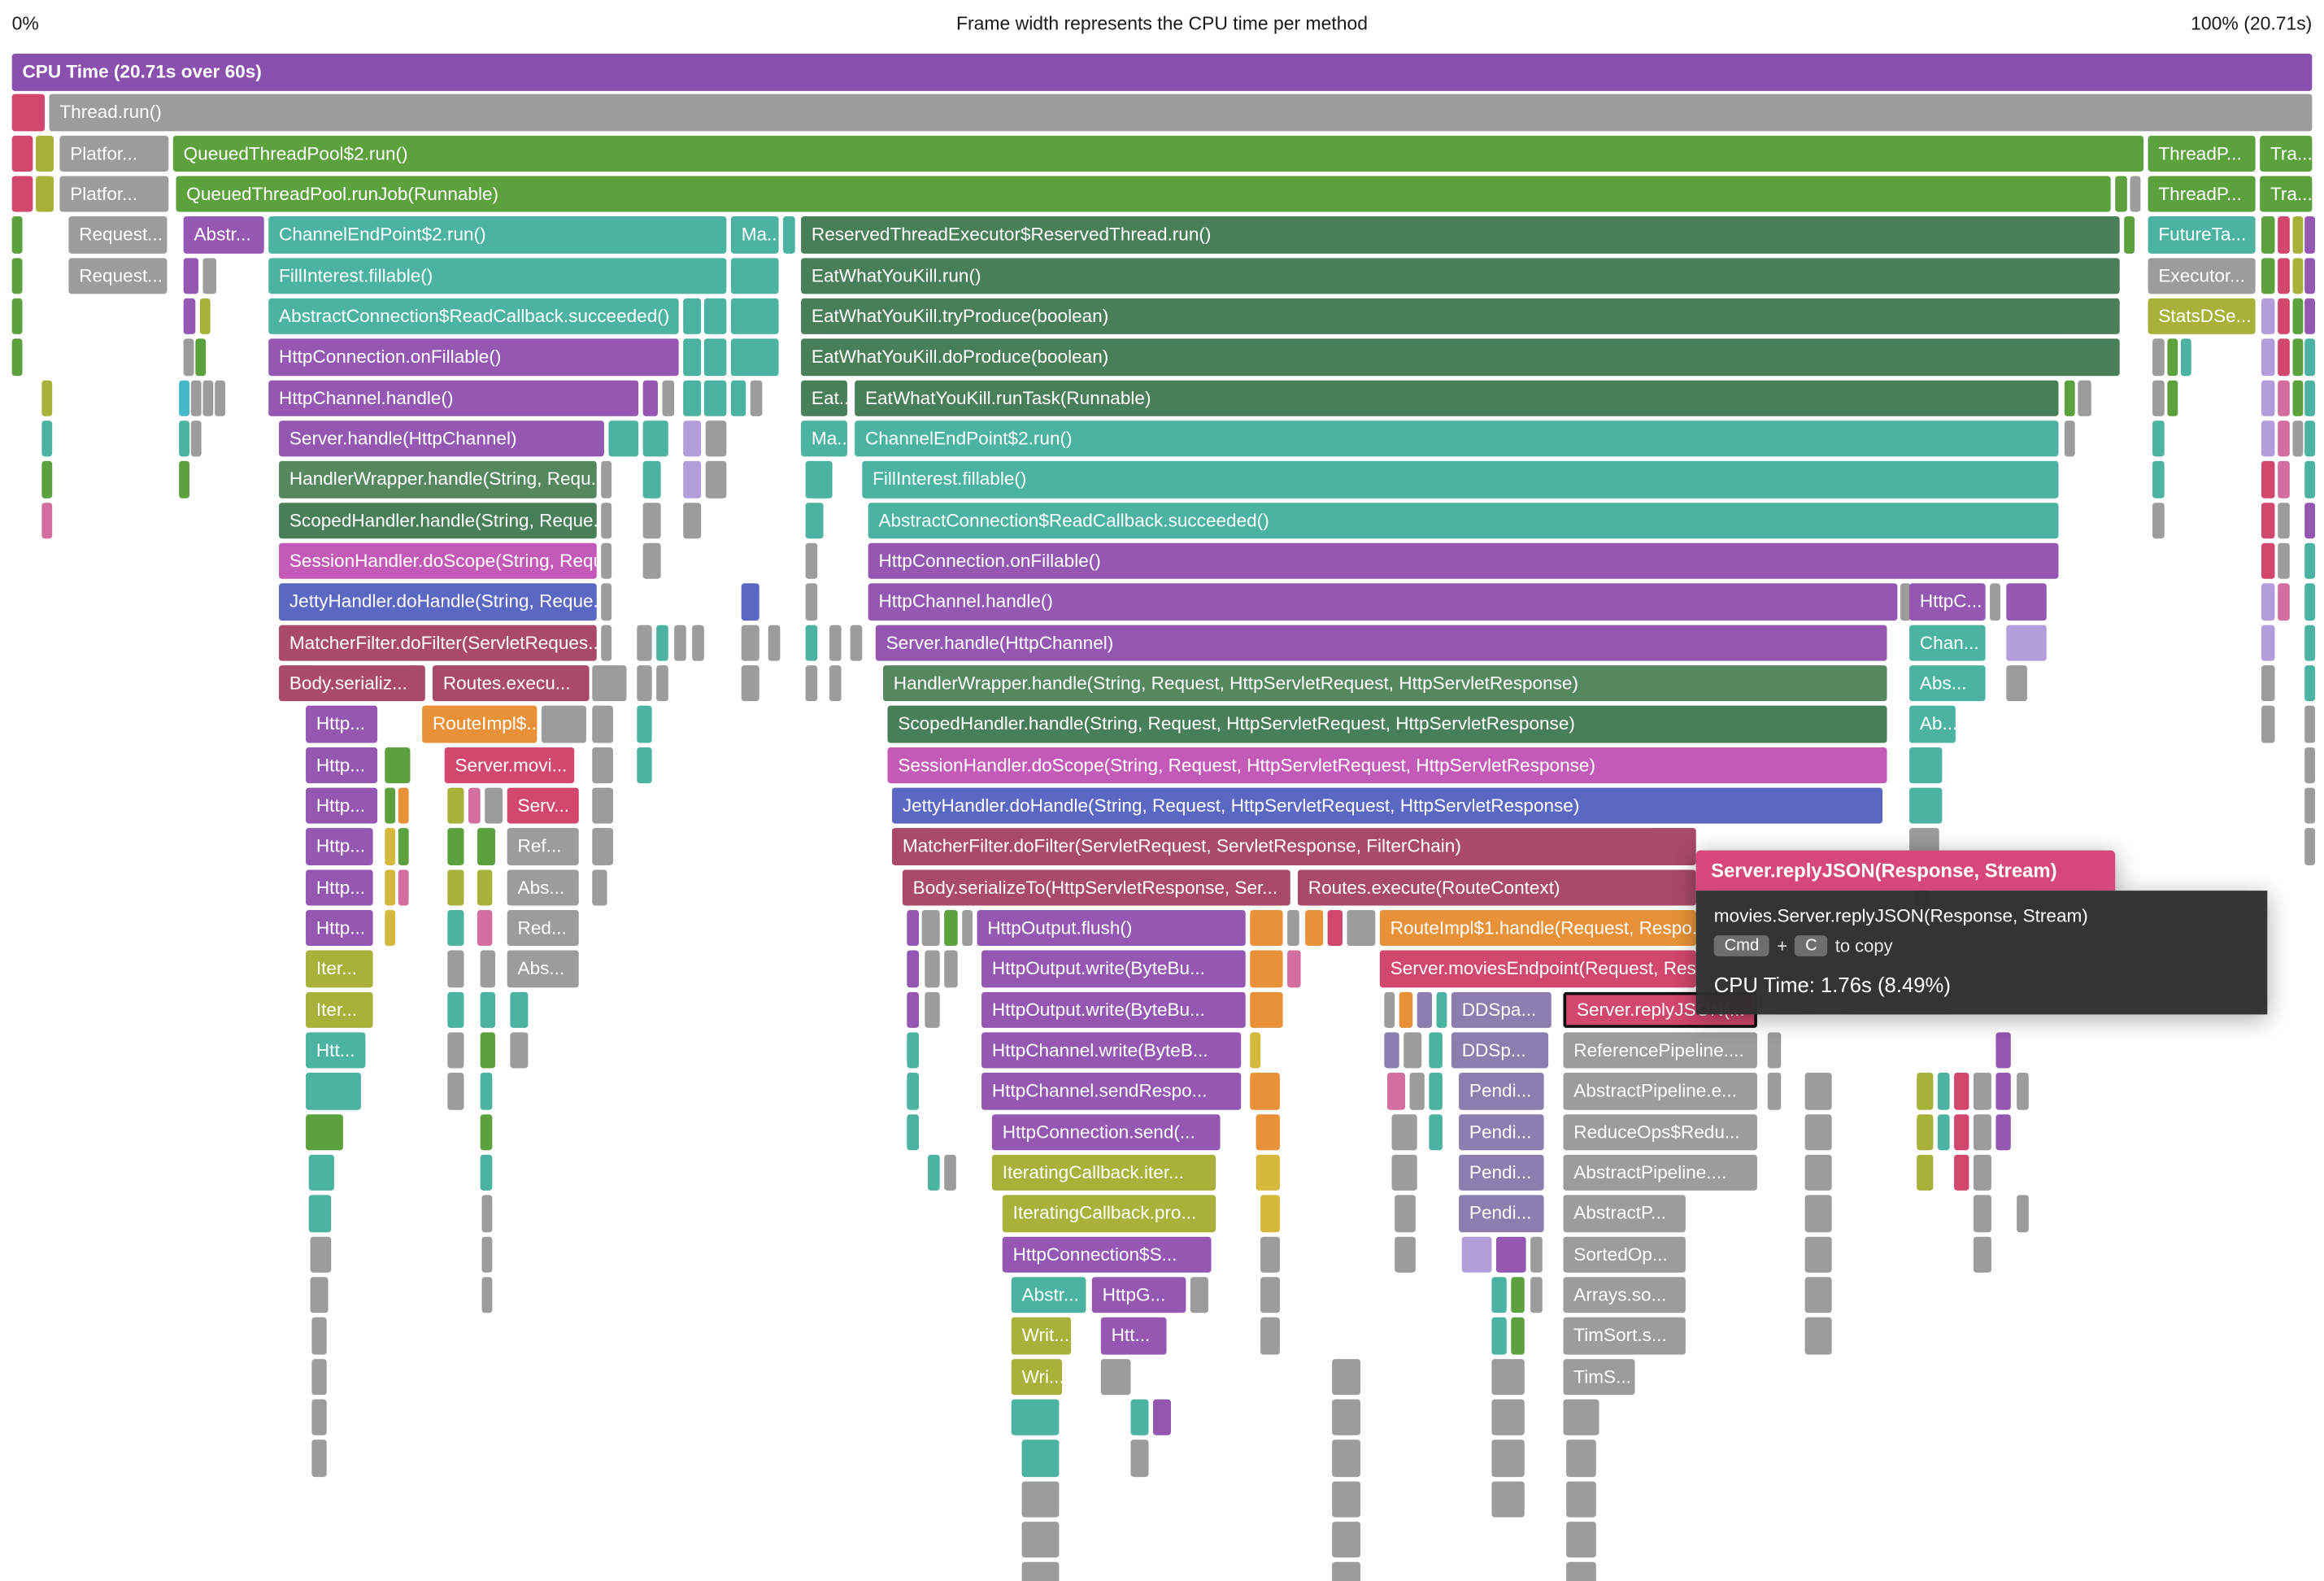  What do you see at coordinates (473, 357) in the screenshot?
I see `flame-frame: HttpConnection.onFillable()` at bounding box center [473, 357].